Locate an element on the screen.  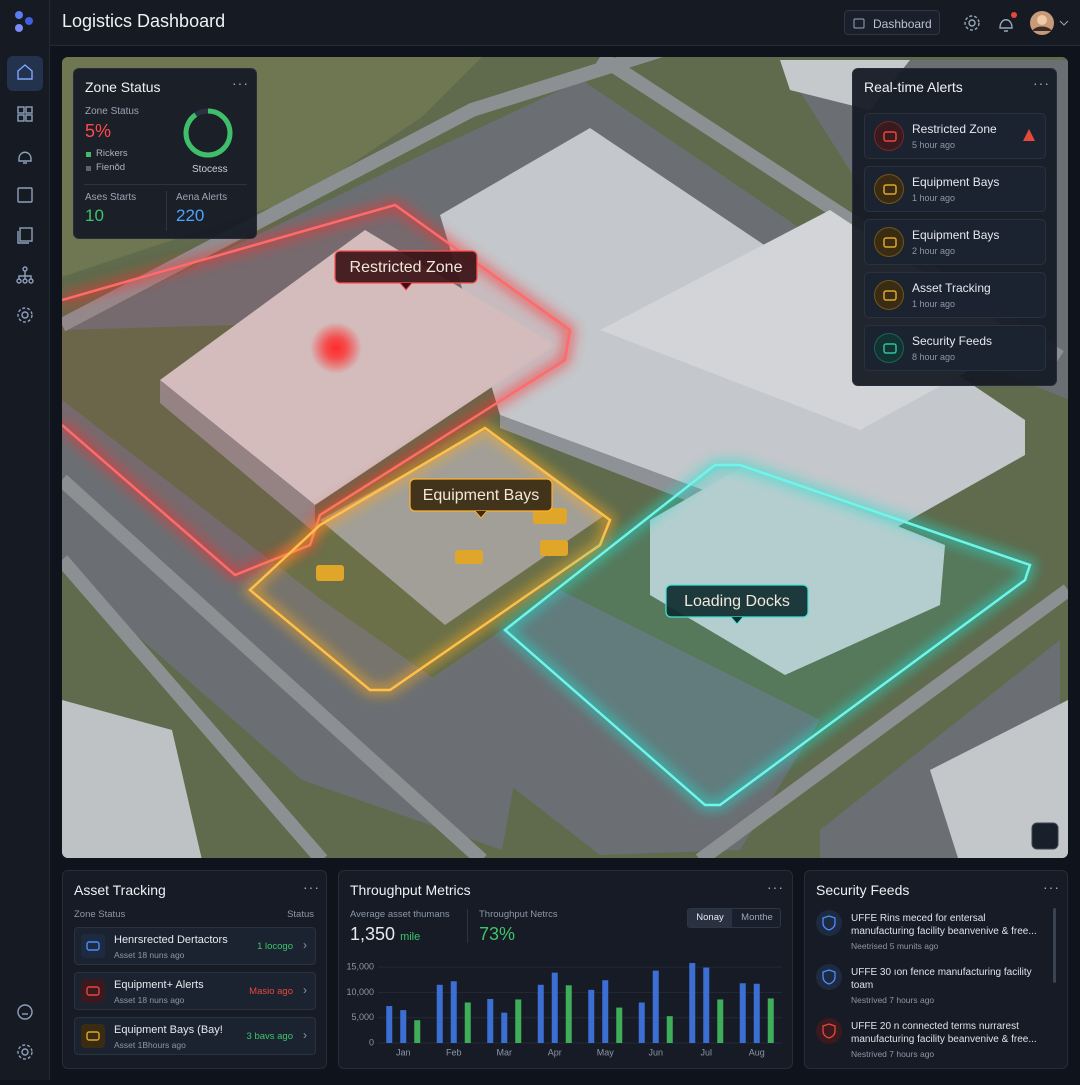
nav-config is located at coordinates (25, 1052).